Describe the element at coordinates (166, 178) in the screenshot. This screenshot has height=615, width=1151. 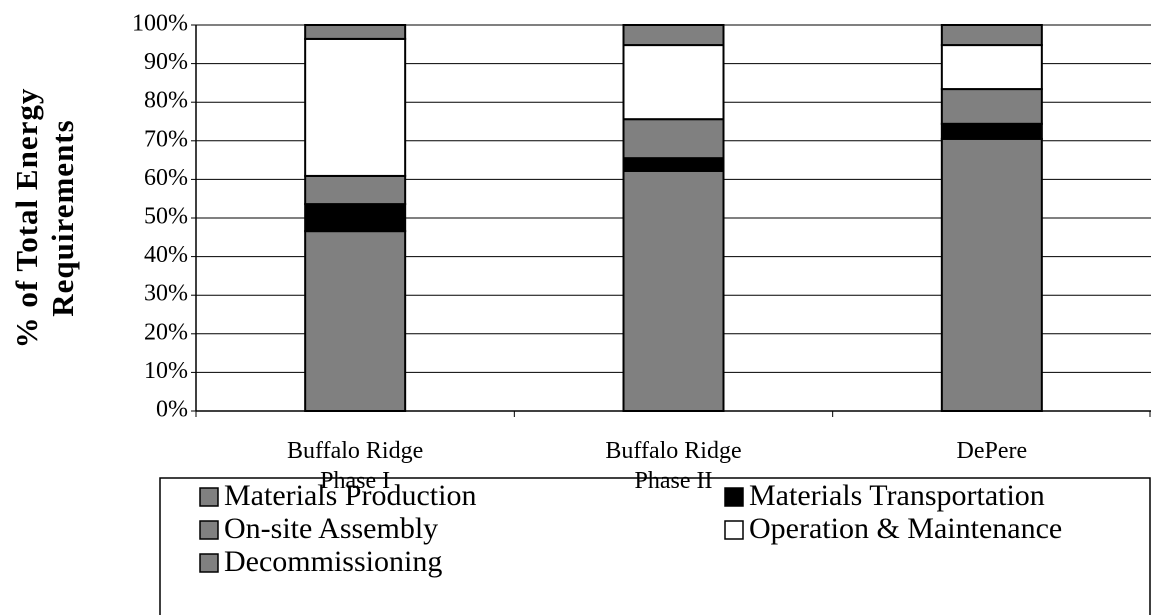
I see `y-tick-label: 60%` at that location.